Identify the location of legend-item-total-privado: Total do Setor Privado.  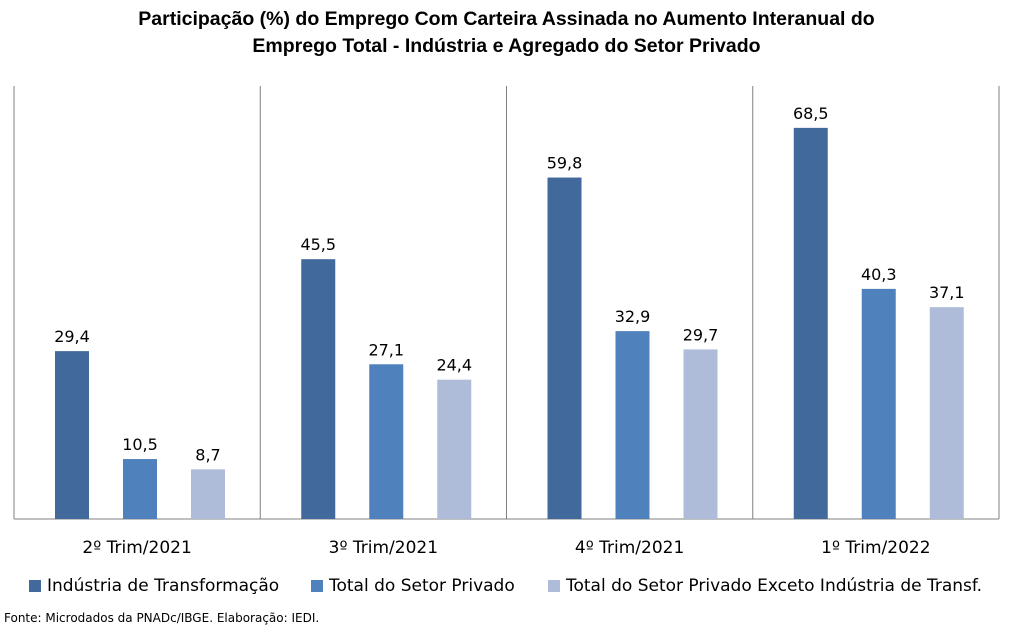
(413, 586).